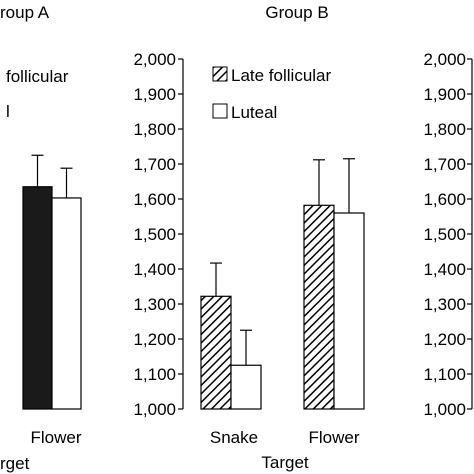 The image size is (474, 474). I want to click on panel-b-legend-label-luteal: Luteal, so click(254, 112).